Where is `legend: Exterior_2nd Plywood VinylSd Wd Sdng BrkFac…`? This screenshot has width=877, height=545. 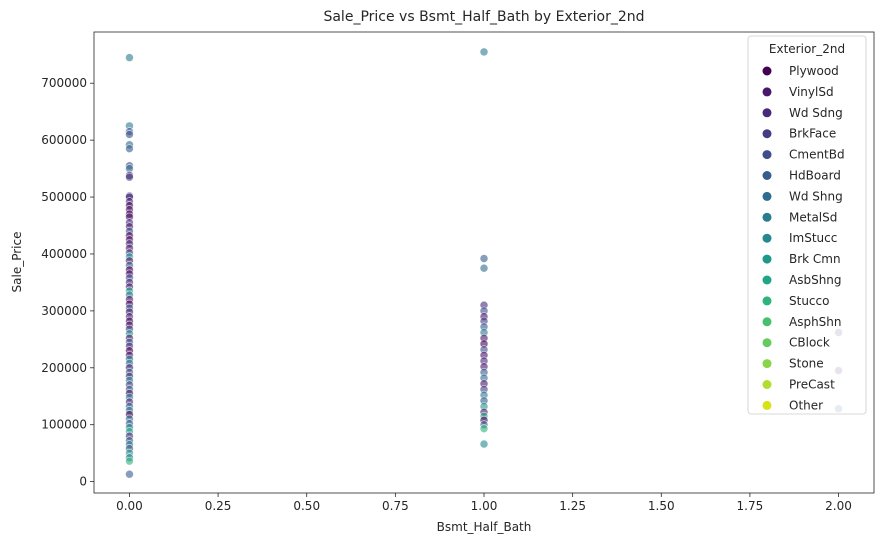 legend: Exterior_2nd Plywood VinylSd Wd Sdng BrkFac… is located at coordinates (807, 225).